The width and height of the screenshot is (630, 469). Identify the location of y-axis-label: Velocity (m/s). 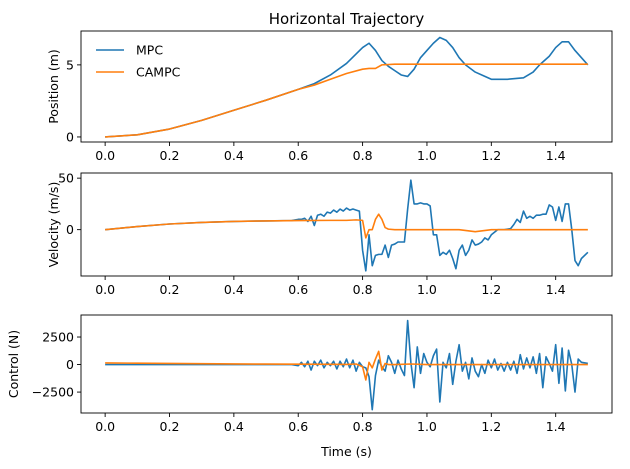
(53, 225).